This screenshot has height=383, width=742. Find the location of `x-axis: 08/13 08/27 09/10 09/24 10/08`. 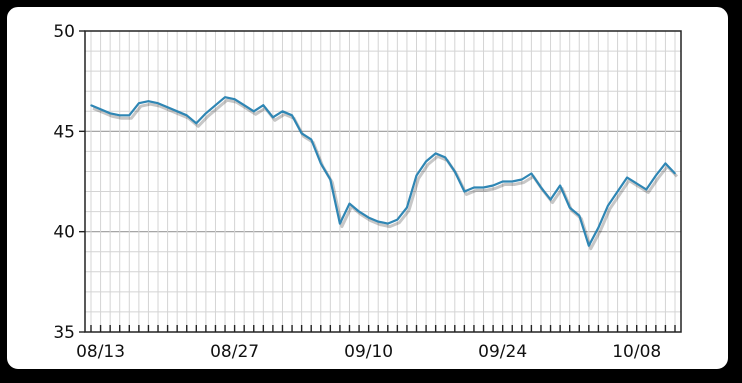

x-axis: 08/13 08/27 09/10 09/24 10/08 is located at coordinates (368, 352).